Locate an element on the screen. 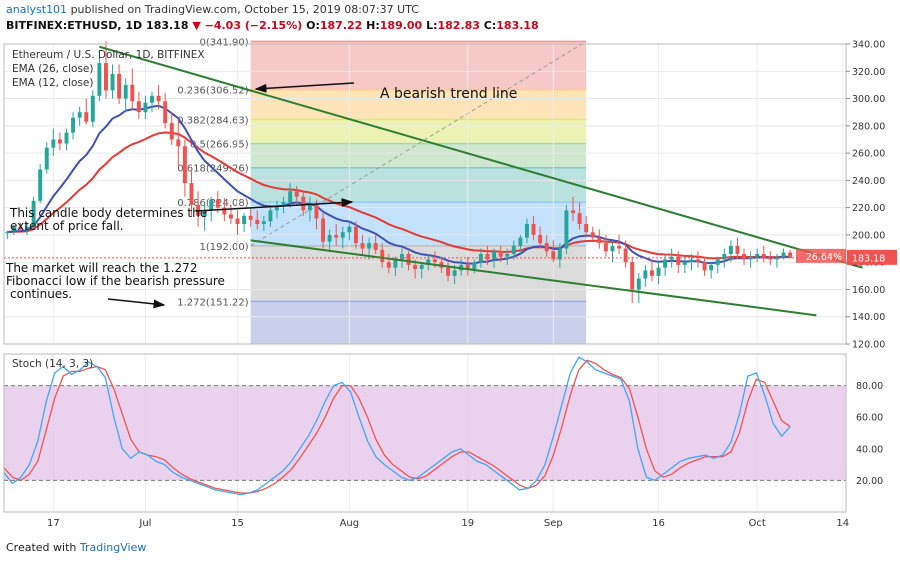 This screenshot has height=562, width=900. fib-level-label: 0.236(306.52) is located at coordinates (213, 91).